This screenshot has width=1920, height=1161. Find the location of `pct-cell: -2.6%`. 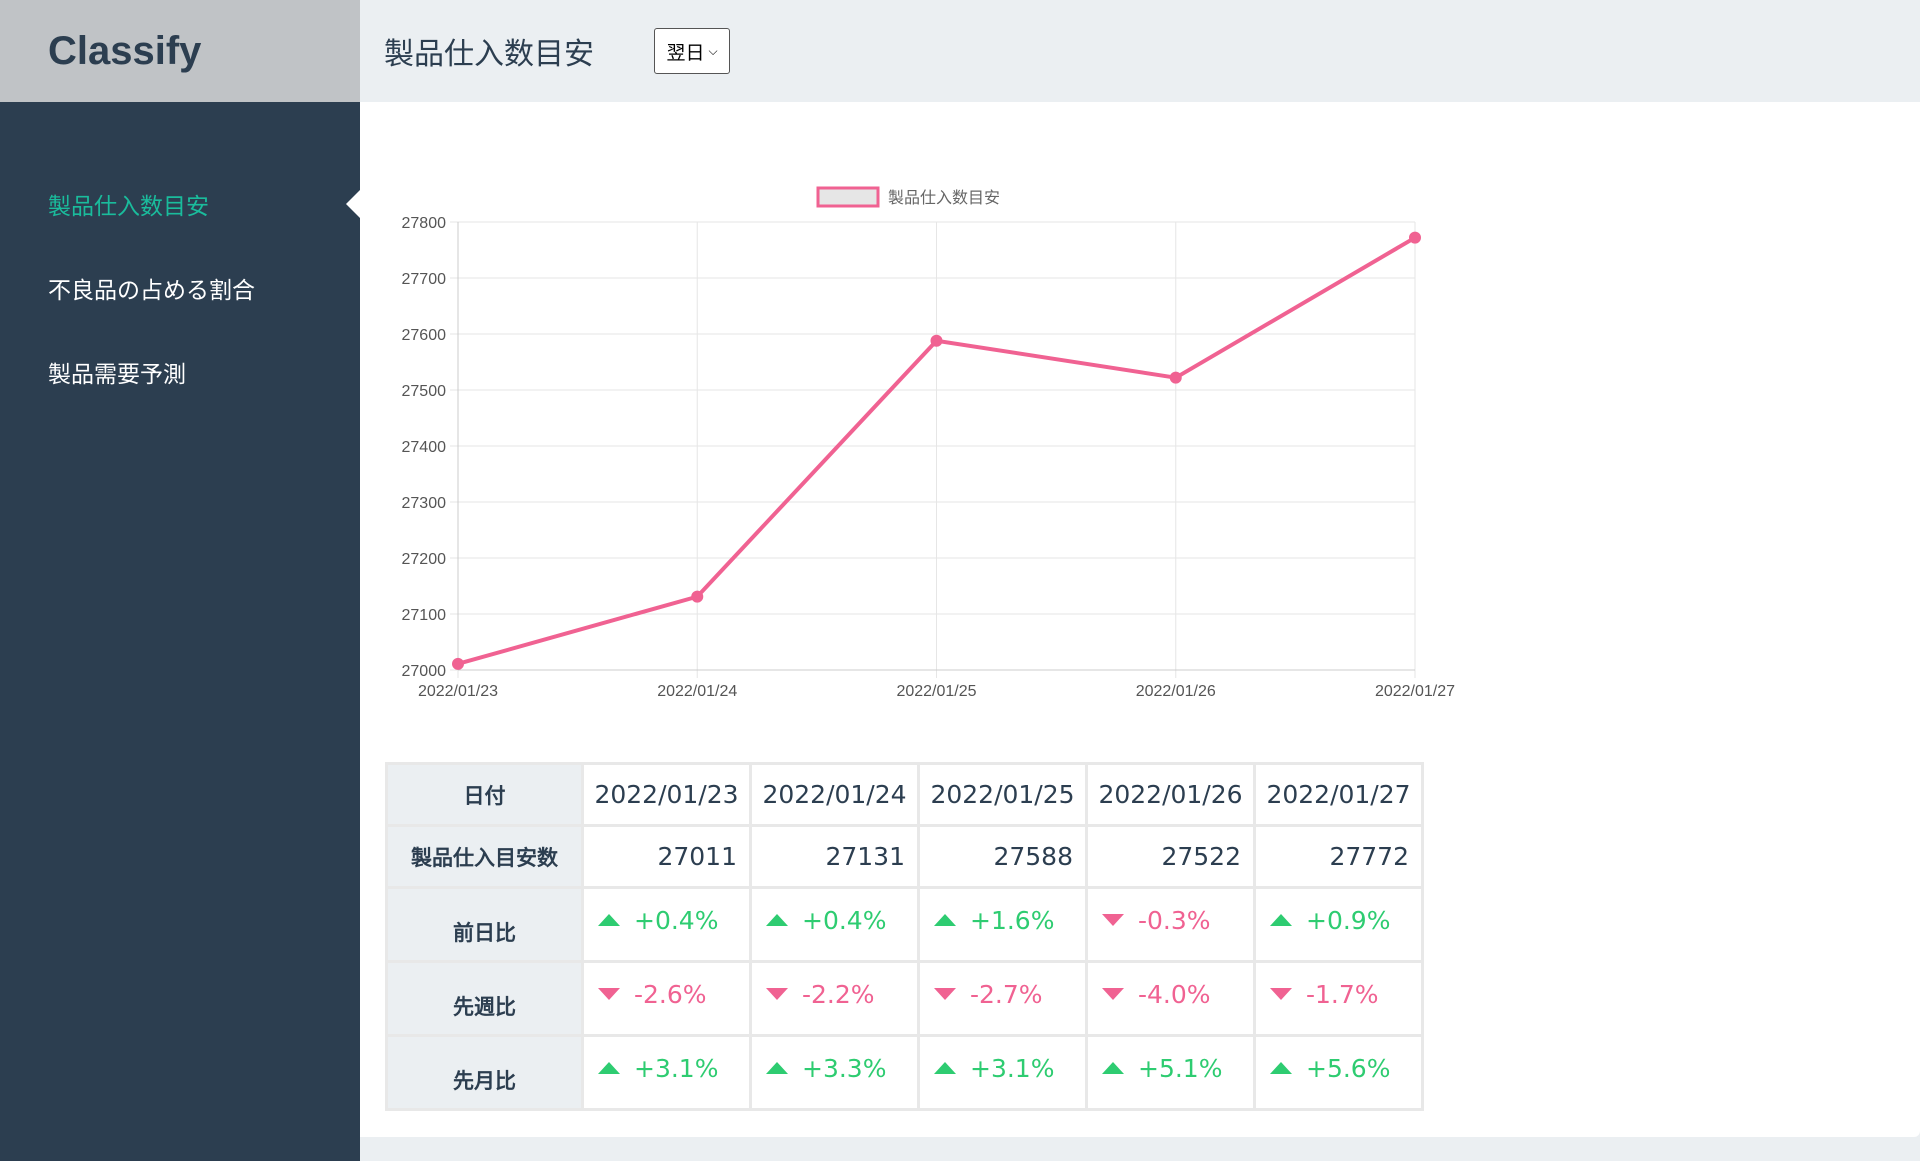

pct-cell: -2.6% is located at coordinates (666, 998).